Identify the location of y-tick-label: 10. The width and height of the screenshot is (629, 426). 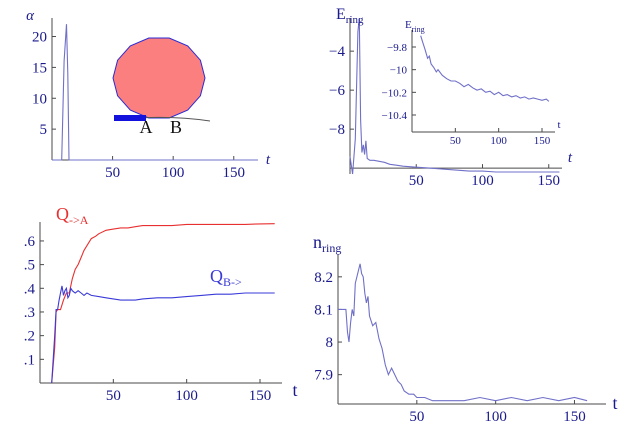
(39, 99).